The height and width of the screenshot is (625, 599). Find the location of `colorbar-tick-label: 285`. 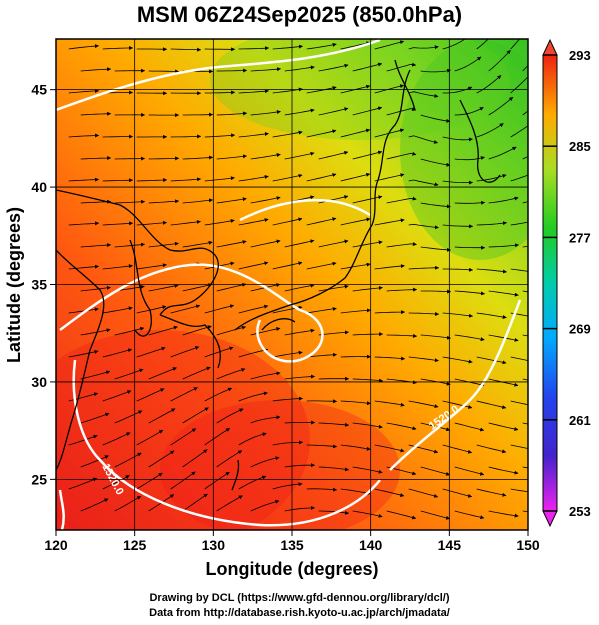

colorbar-tick-label: 285 is located at coordinates (580, 146).